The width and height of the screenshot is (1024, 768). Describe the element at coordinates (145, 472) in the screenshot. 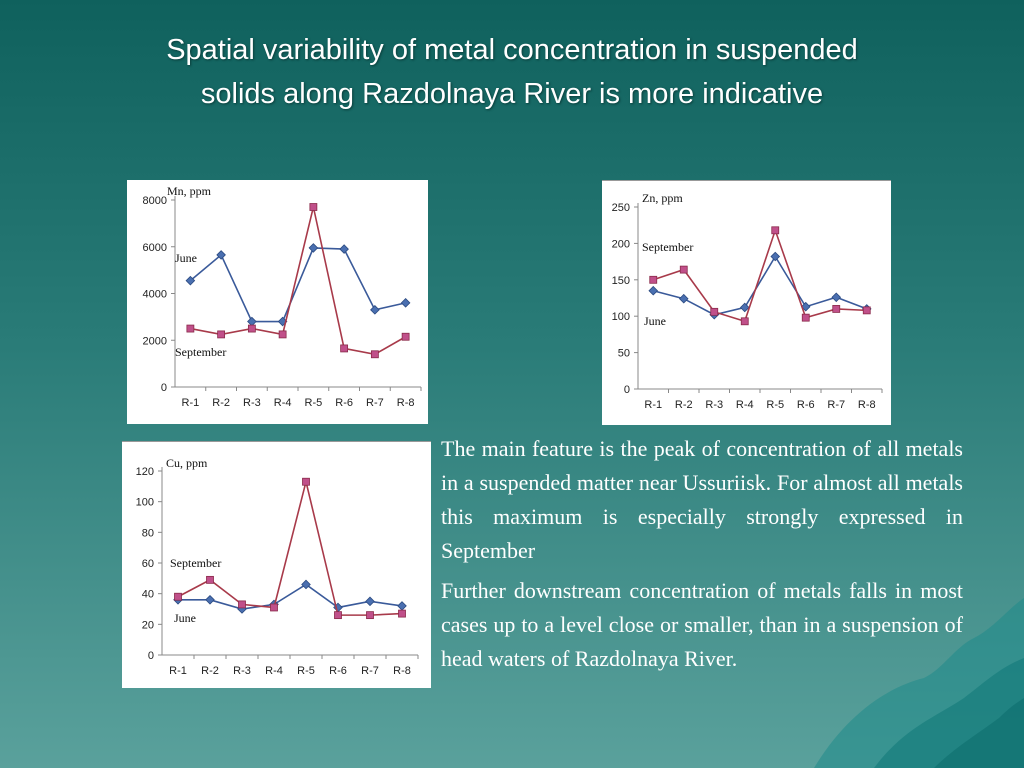

I see `y-tick-label: 120` at that location.